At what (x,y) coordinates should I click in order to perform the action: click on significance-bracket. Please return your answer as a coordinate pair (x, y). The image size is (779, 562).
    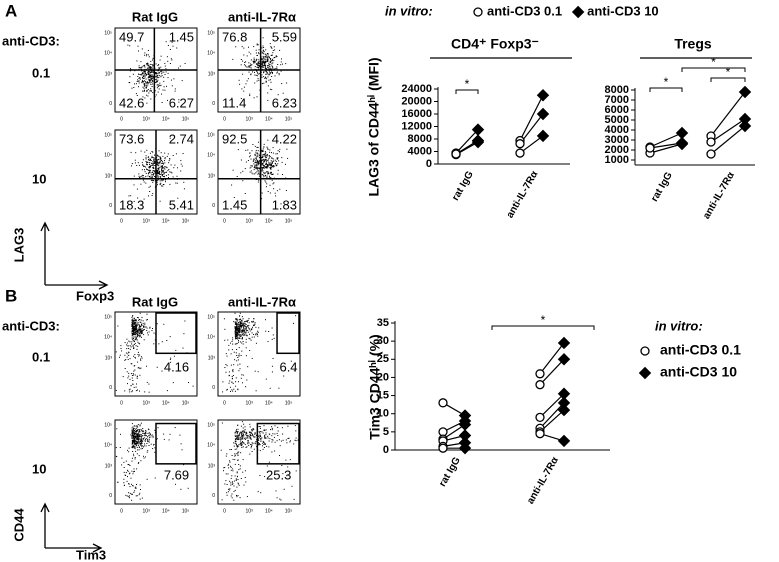
    Looking at the image, I should click on (543, 327).